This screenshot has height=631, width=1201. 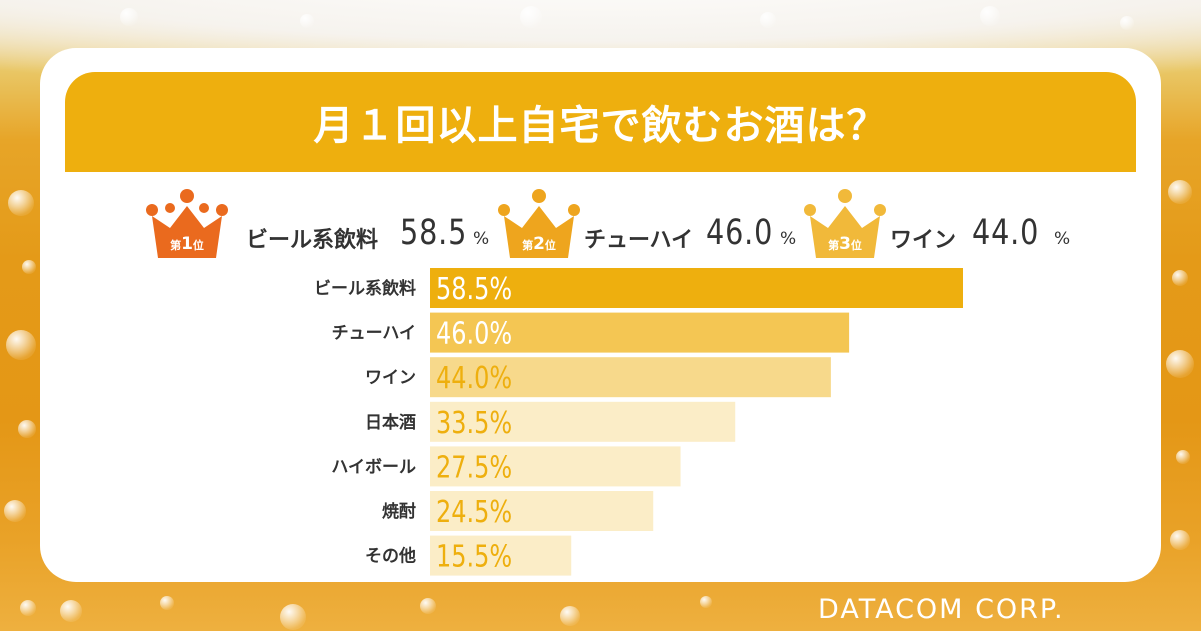 What do you see at coordinates (639, 240) in the screenshot?
I see `podium-name: チューハイ` at bounding box center [639, 240].